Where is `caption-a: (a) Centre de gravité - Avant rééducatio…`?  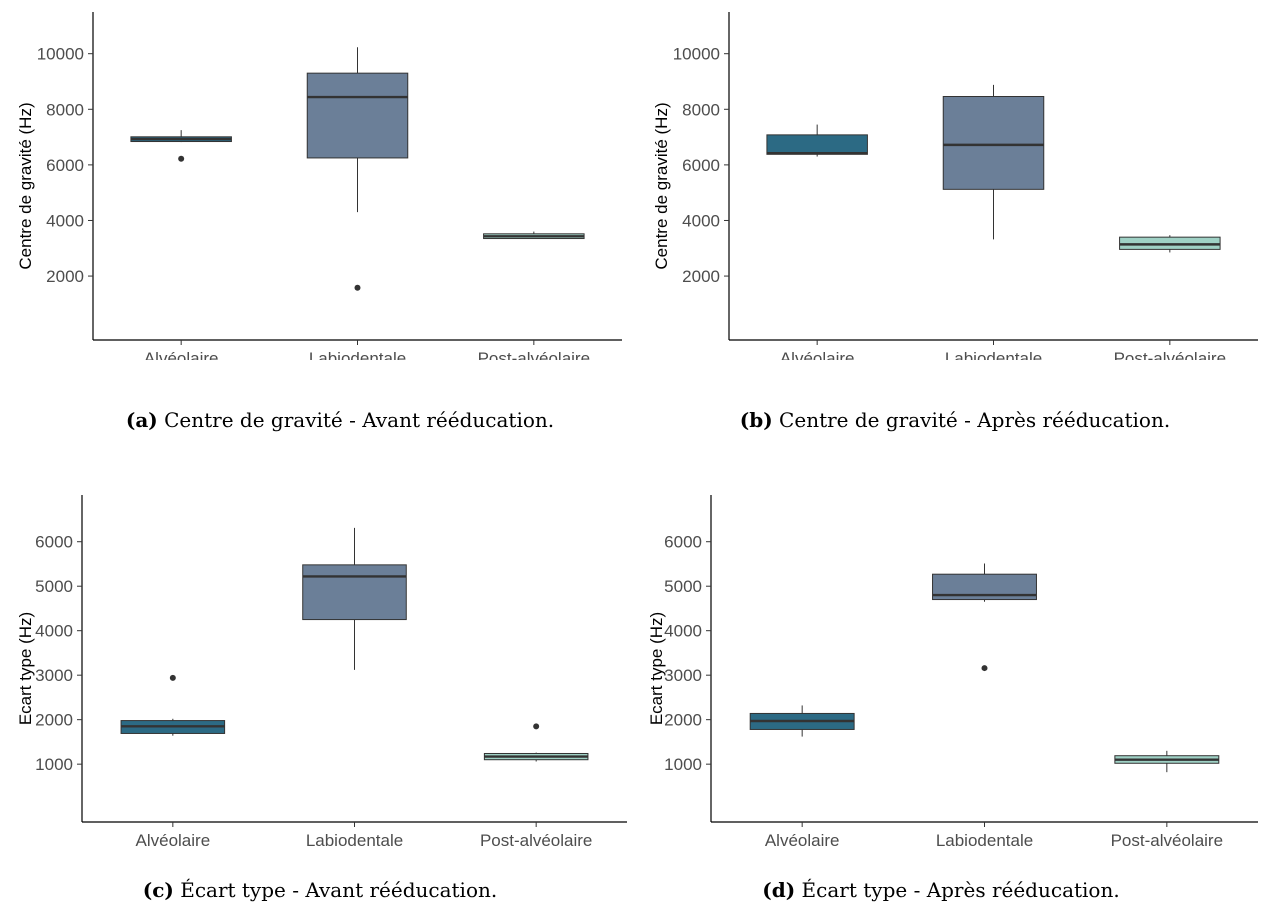 caption-a: (a) Centre de gravité - Avant rééducatio… is located at coordinates (340, 420).